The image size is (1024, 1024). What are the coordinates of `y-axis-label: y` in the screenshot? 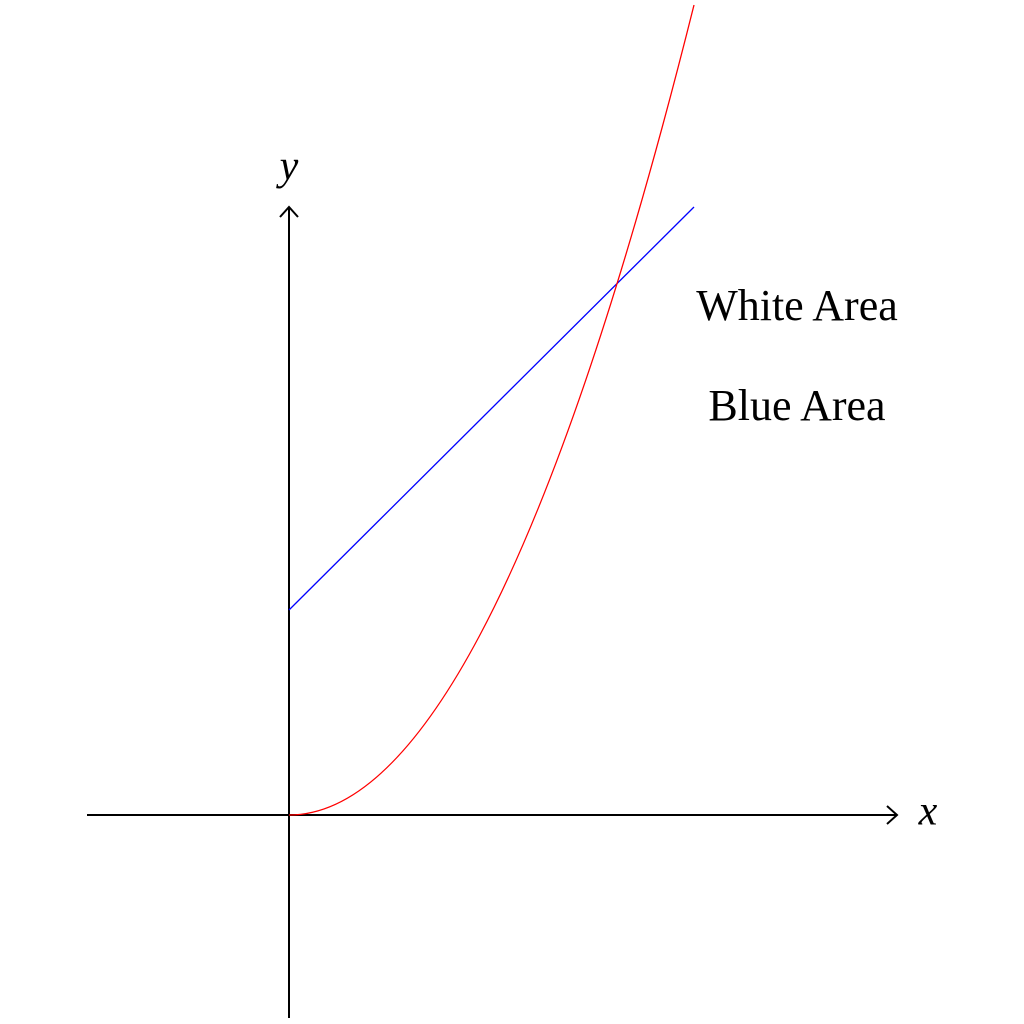 It's located at (287, 167).